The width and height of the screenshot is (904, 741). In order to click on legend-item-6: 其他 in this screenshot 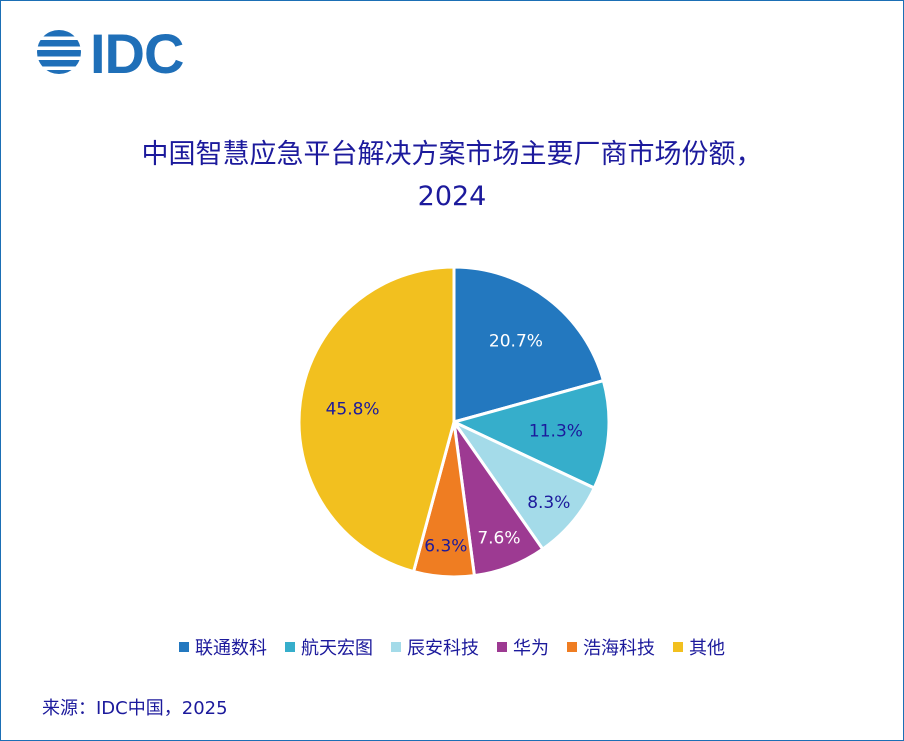, I will do `click(699, 647)`.